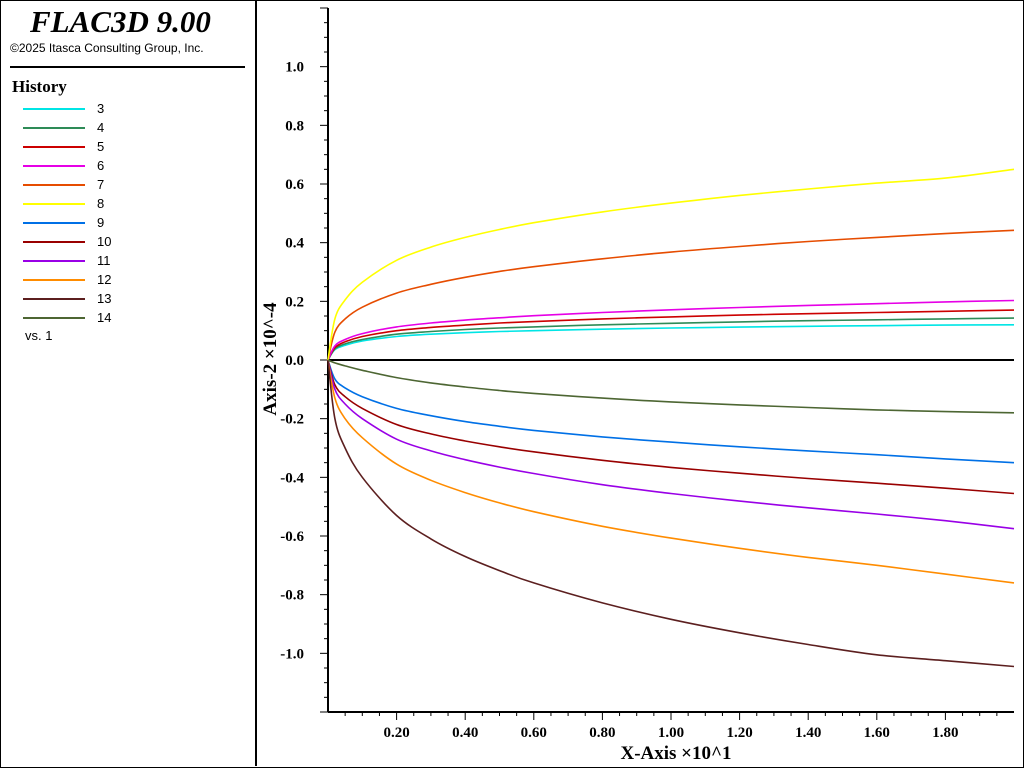 The width and height of the screenshot is (1024, 768). I want to click on legend-item: 10, so click(123, 241).